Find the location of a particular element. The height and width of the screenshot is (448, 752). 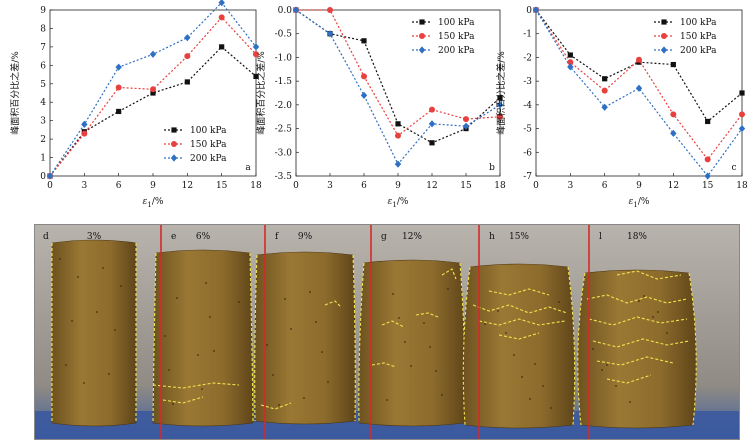

specimen-letter: f is located at coordinates (277, 237).